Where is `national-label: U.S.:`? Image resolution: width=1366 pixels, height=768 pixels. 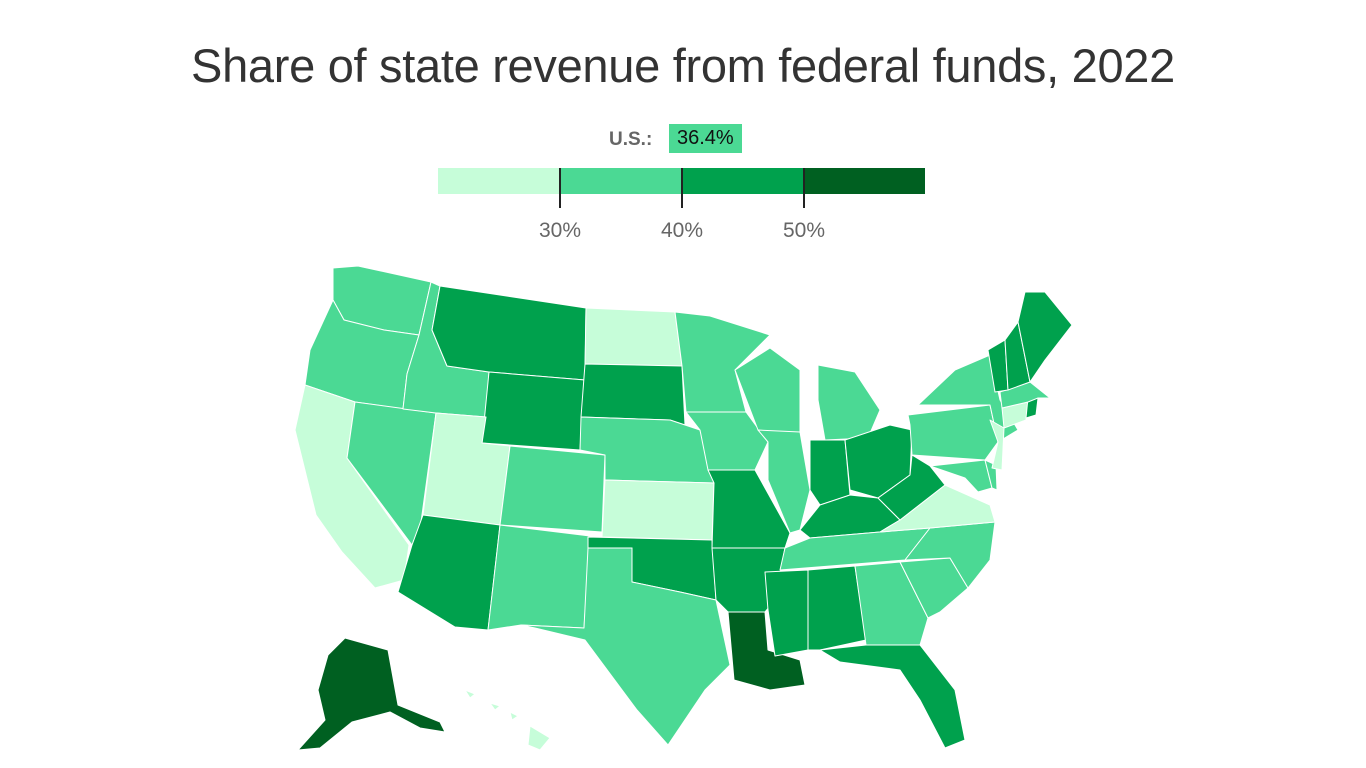
national-label: U.S.: is located at coordinates (631, 139).